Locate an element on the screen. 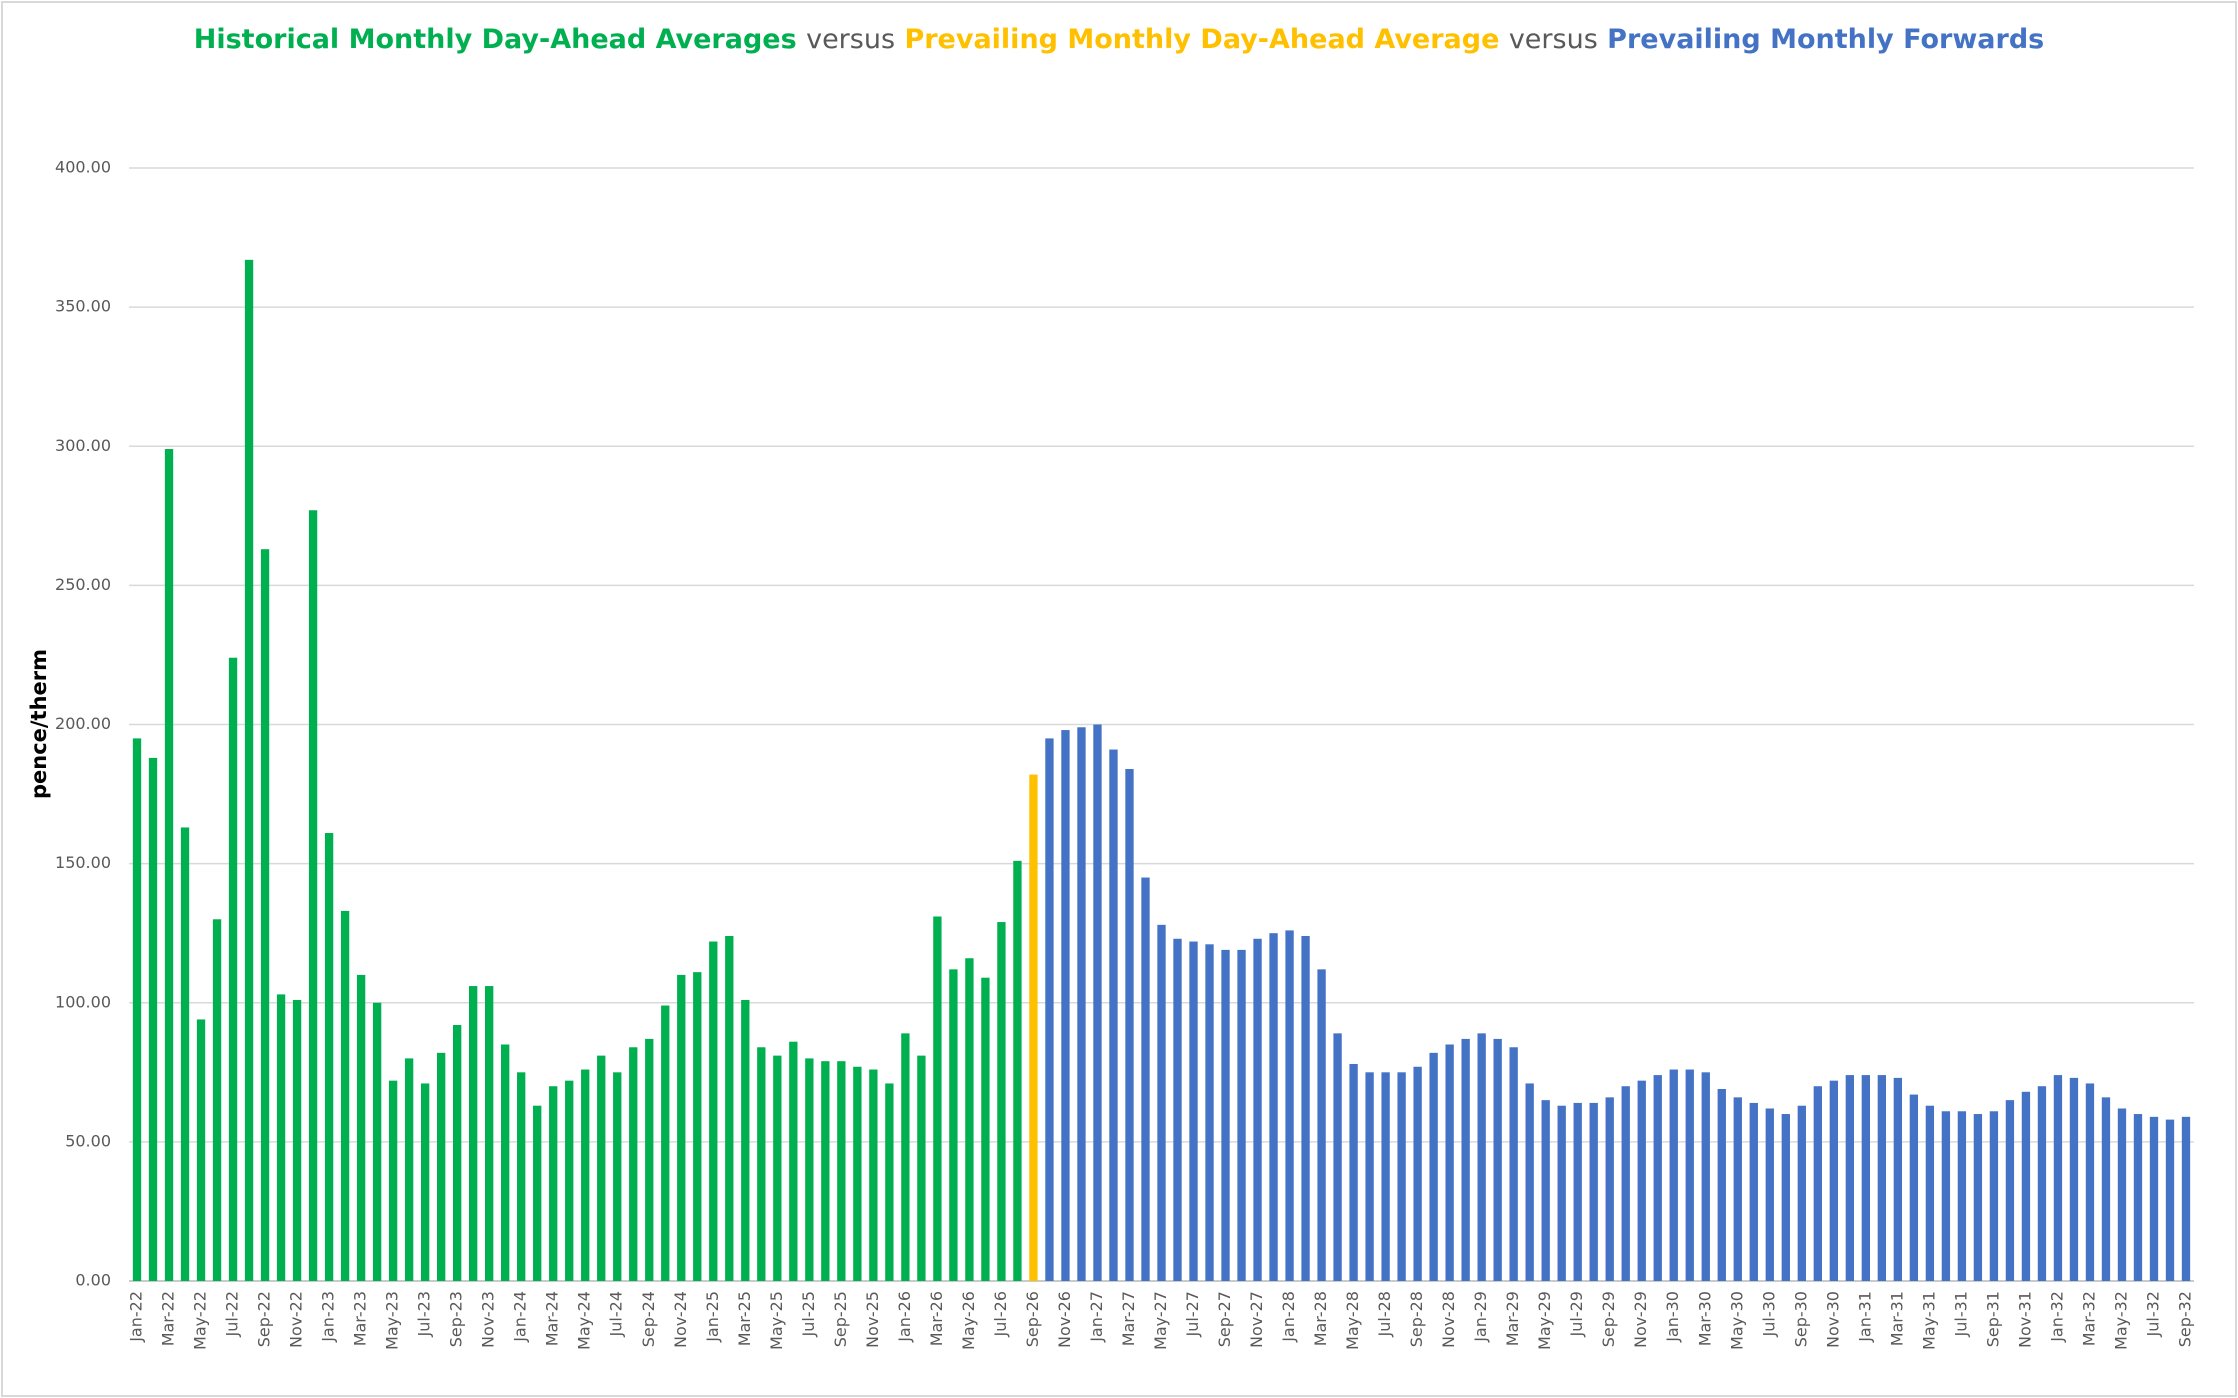  title-series: Historical Monthly Day-Ahead Averages is located at coordinates (495, 39).